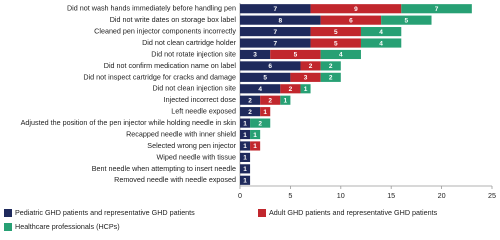 This screenshot has width=500, height=240. What do you see at coordinates (492, 195) in the screenshot?
I see `x-tick-label: 25` at bounding box center [492, 195].